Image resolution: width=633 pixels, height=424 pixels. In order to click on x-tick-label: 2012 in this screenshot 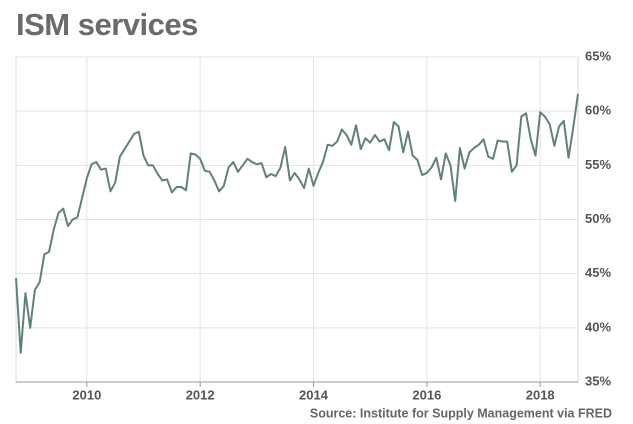, I will do `click(200, 394)`.